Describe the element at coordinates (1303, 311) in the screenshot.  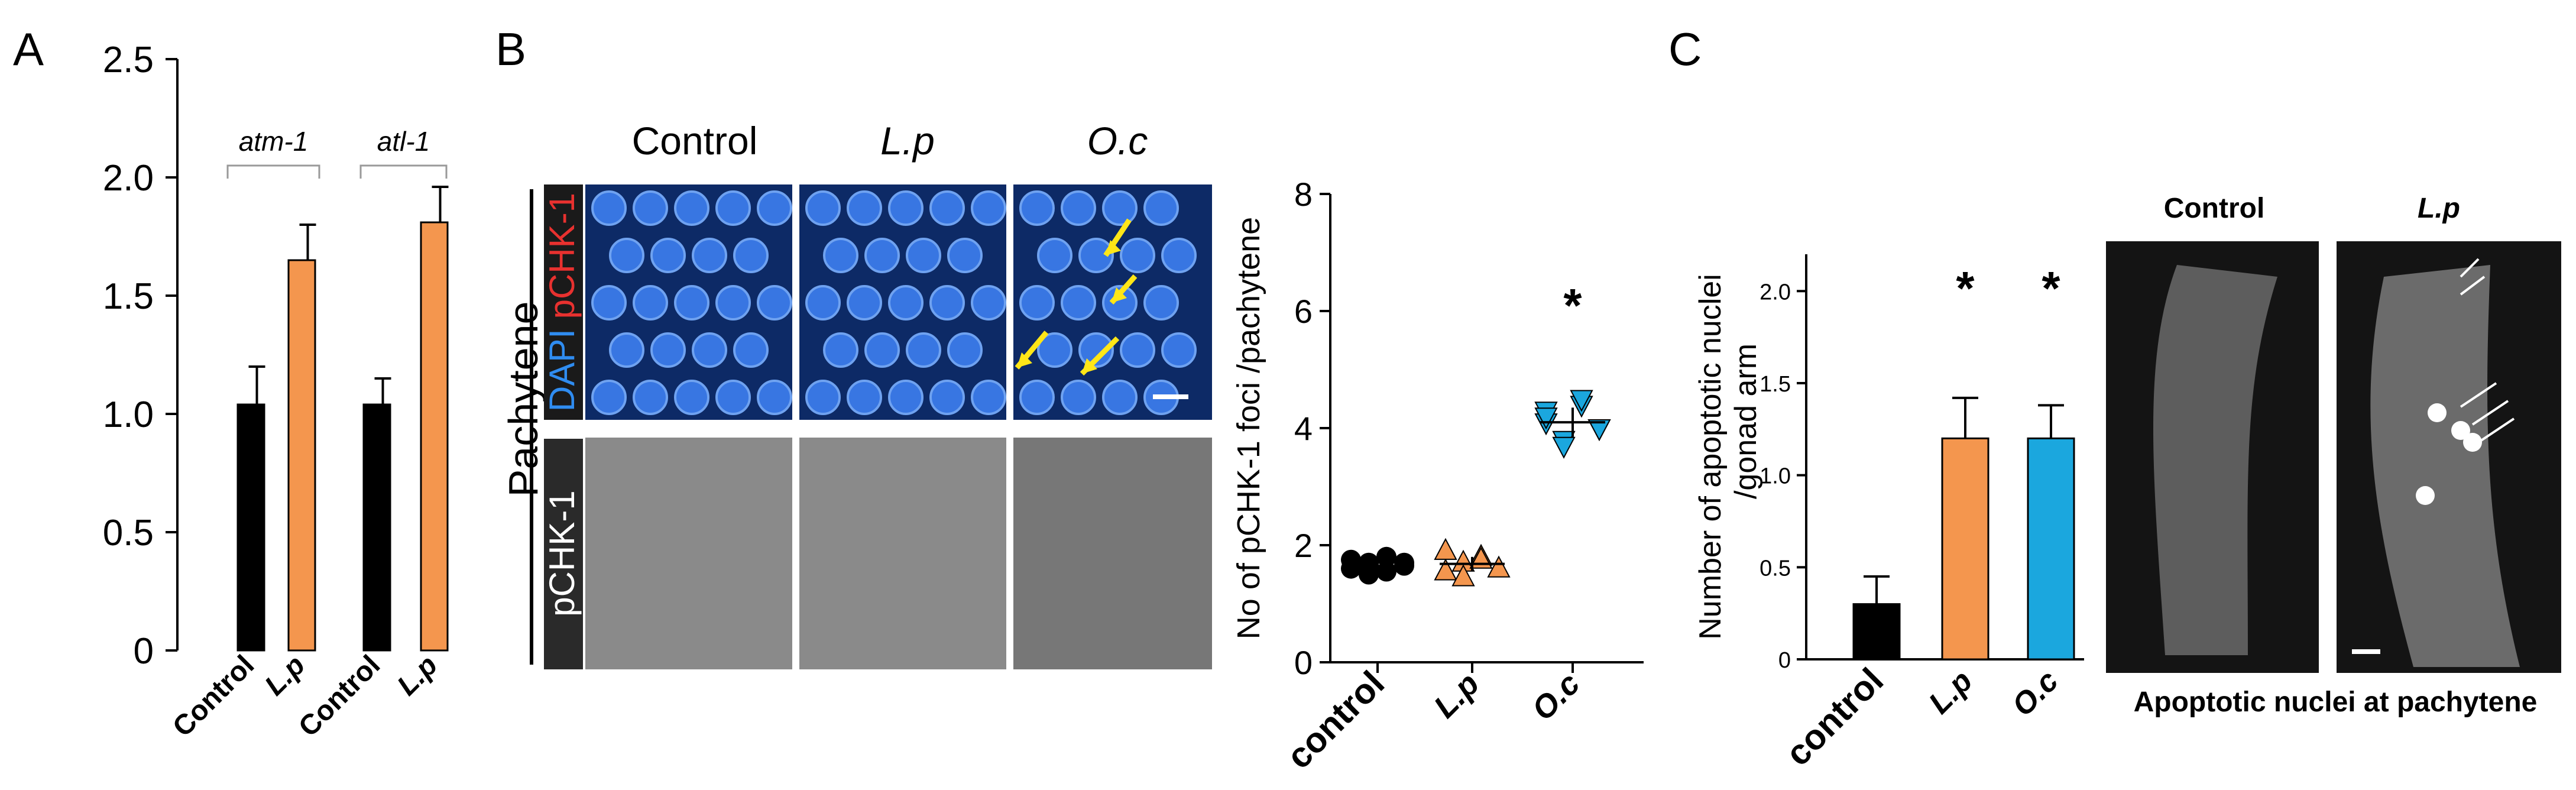
I see `y-tick-label: 6` at that location.